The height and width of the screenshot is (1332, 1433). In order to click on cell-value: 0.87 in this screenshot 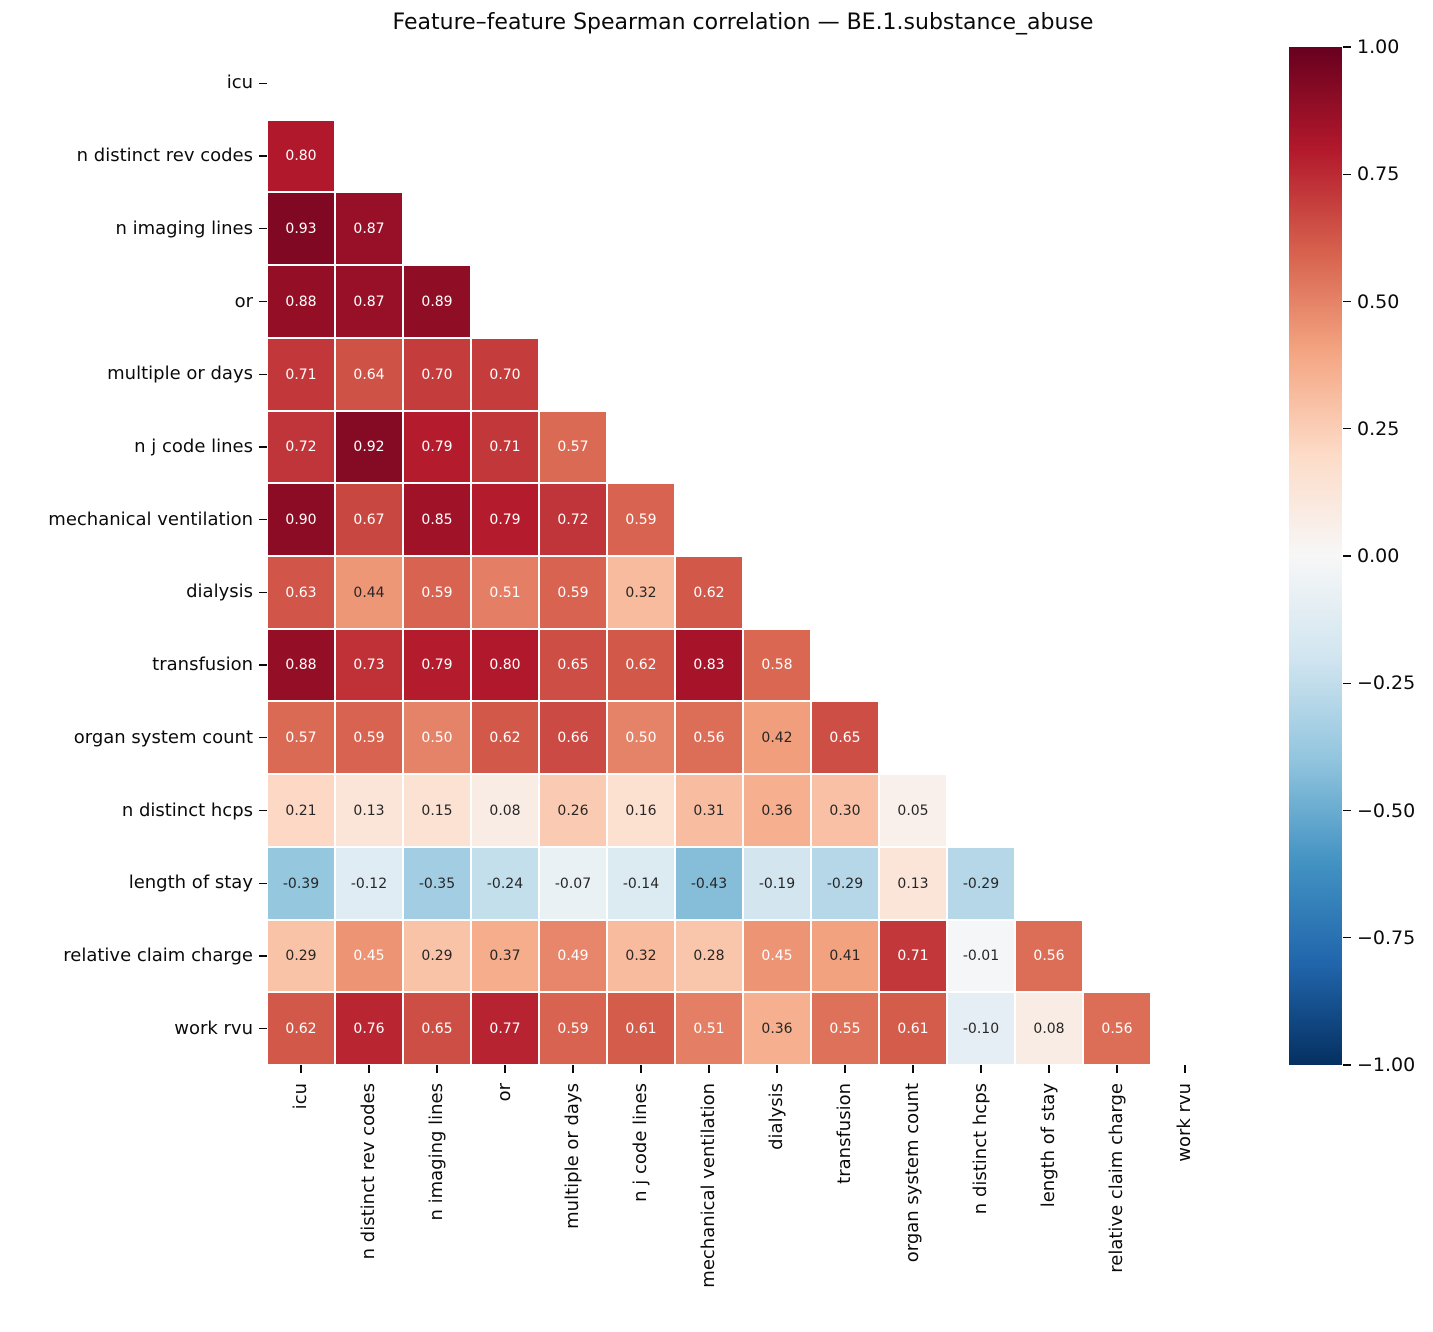, I will do `click(369, 301)`.